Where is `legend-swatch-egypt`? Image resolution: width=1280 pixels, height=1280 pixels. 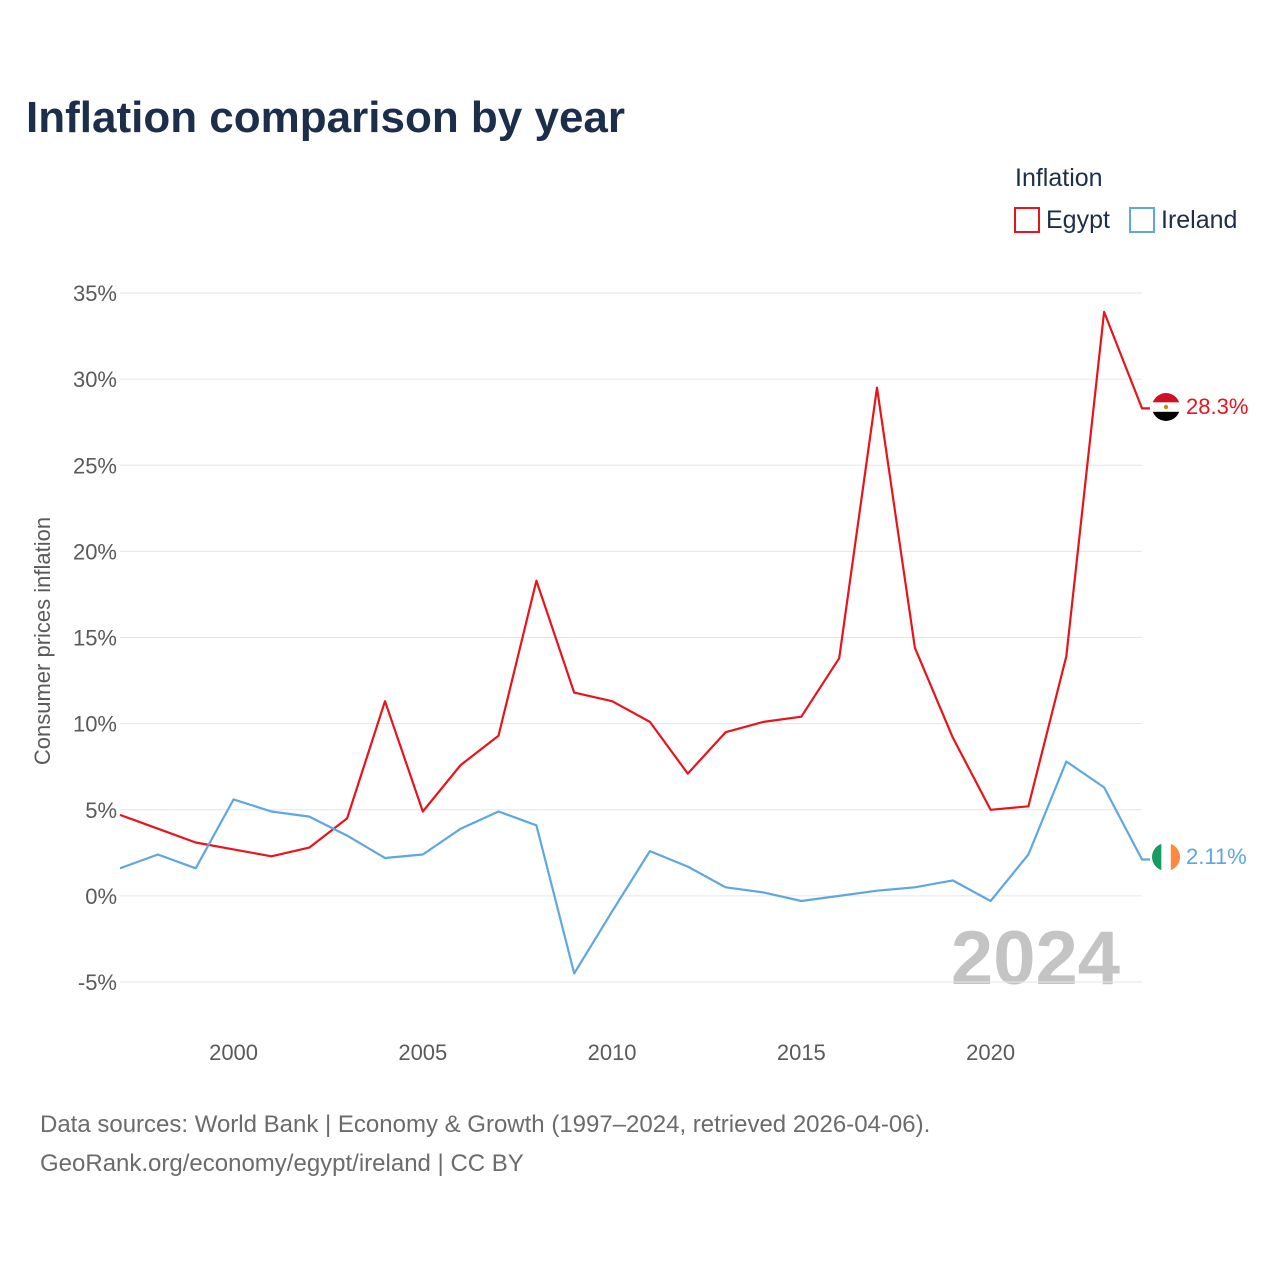 legend-swatch-egypt is located at coordinates (1027, 220).